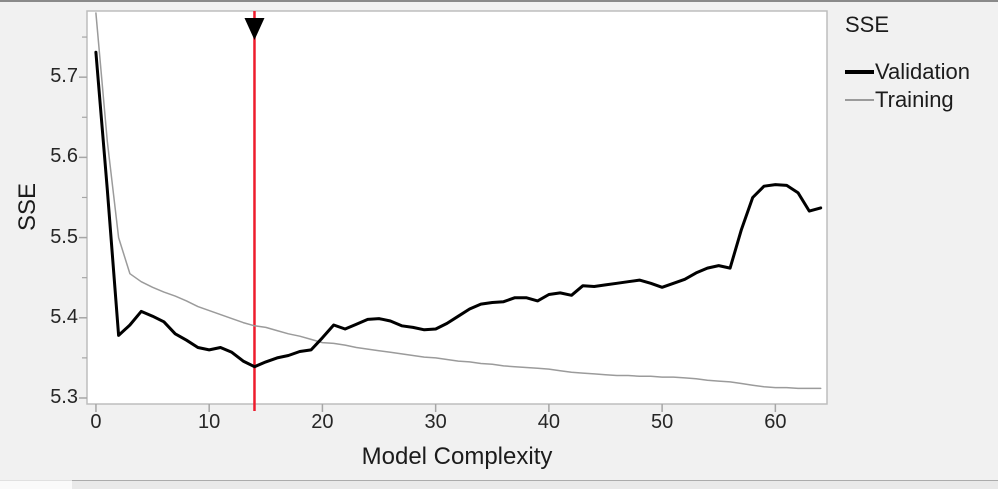  What do you see at coordinates (499, 1) in the screenshot?
I see `panel-top-border` at bounding box center [499, 1].